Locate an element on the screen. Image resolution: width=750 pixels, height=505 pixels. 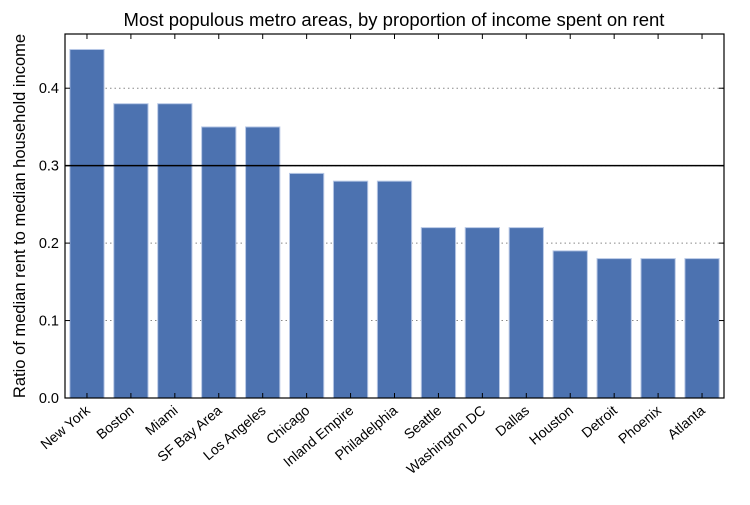
x-tick-label: Houston is located at coordinates (551, 425).